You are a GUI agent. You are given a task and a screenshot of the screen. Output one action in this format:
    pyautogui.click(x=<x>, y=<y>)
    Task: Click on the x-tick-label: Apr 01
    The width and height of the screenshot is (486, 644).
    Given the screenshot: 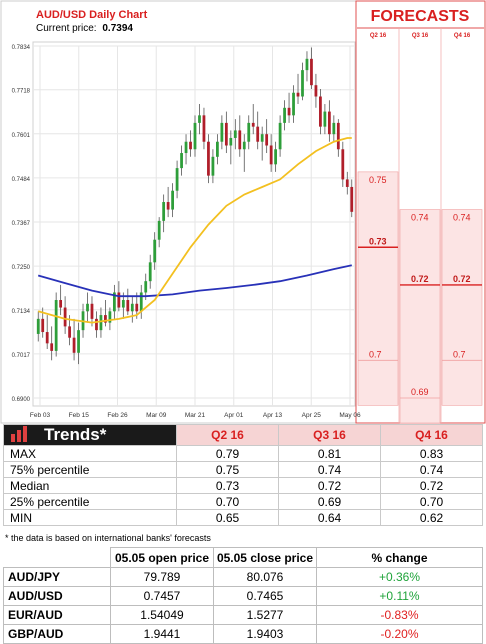 What is the action you would take?
    pyautogui.click(x=234, y=415)
    